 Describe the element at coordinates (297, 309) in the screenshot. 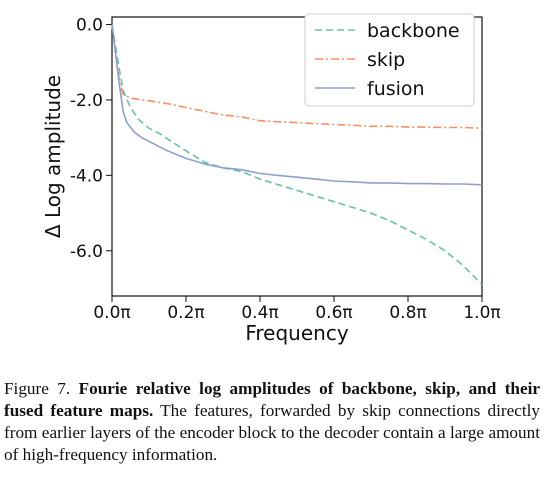

I see `x-axis-ticks: 0.0π 0.2π 0.4π 0.6π 0.8π 1.0π` at that location.